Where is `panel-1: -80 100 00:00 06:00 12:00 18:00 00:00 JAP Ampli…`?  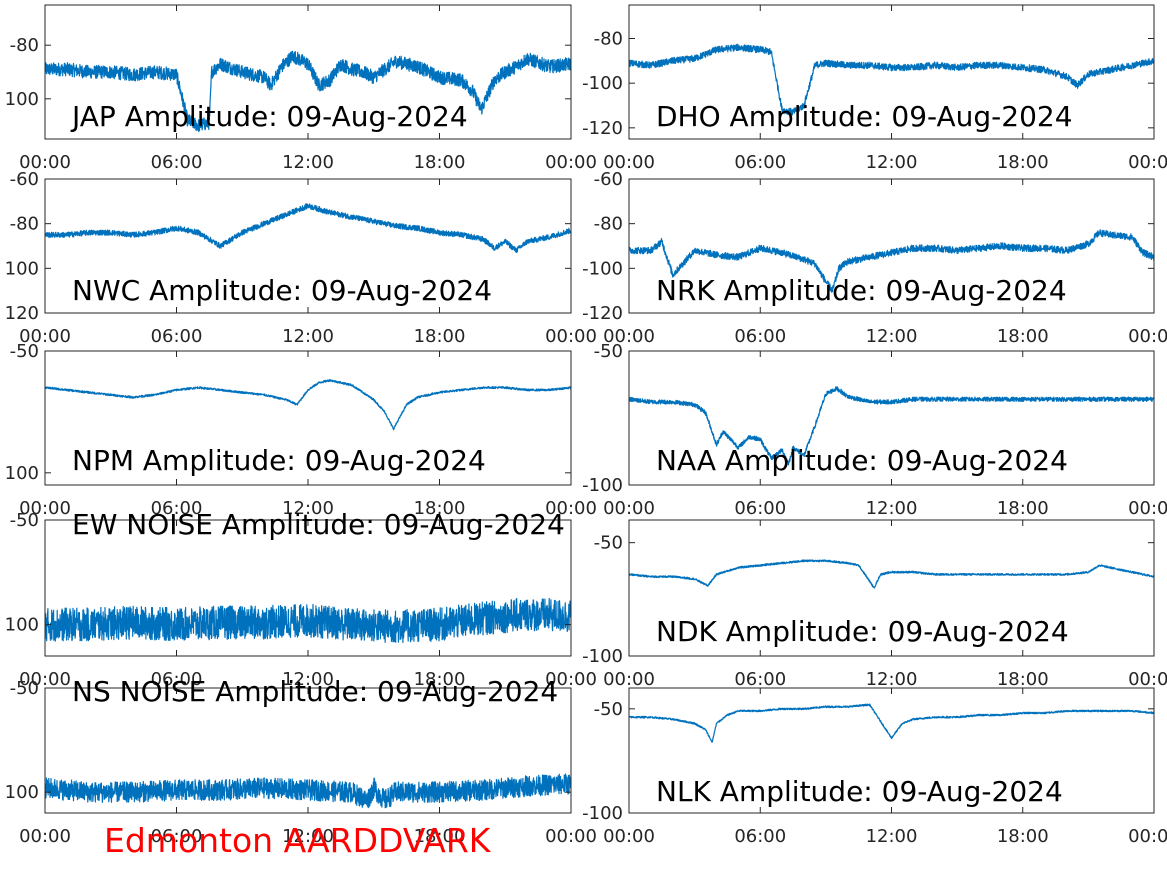
panel-1: -80 100 00:00 06:00 12:00 18:00 00:00 JAP Ampli… is located at coordinates (301, 88).